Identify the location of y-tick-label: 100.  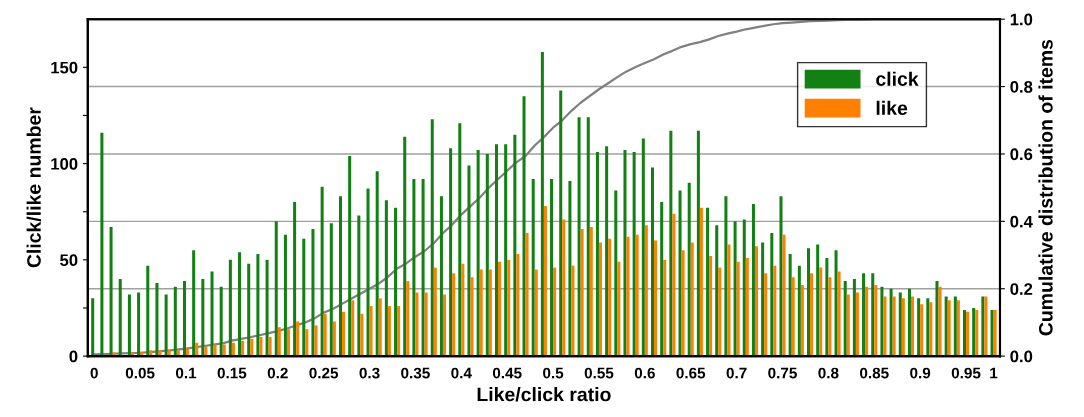
(64, 163).